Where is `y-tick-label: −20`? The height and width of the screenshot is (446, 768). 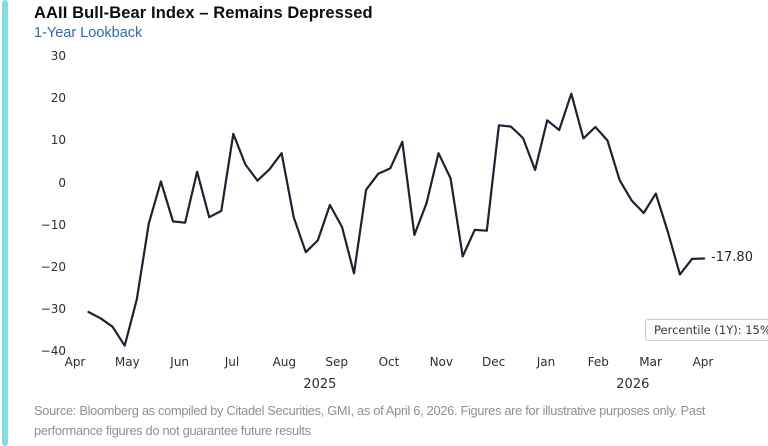 y-tick-label: −20 is located at coordinates (53, 266).